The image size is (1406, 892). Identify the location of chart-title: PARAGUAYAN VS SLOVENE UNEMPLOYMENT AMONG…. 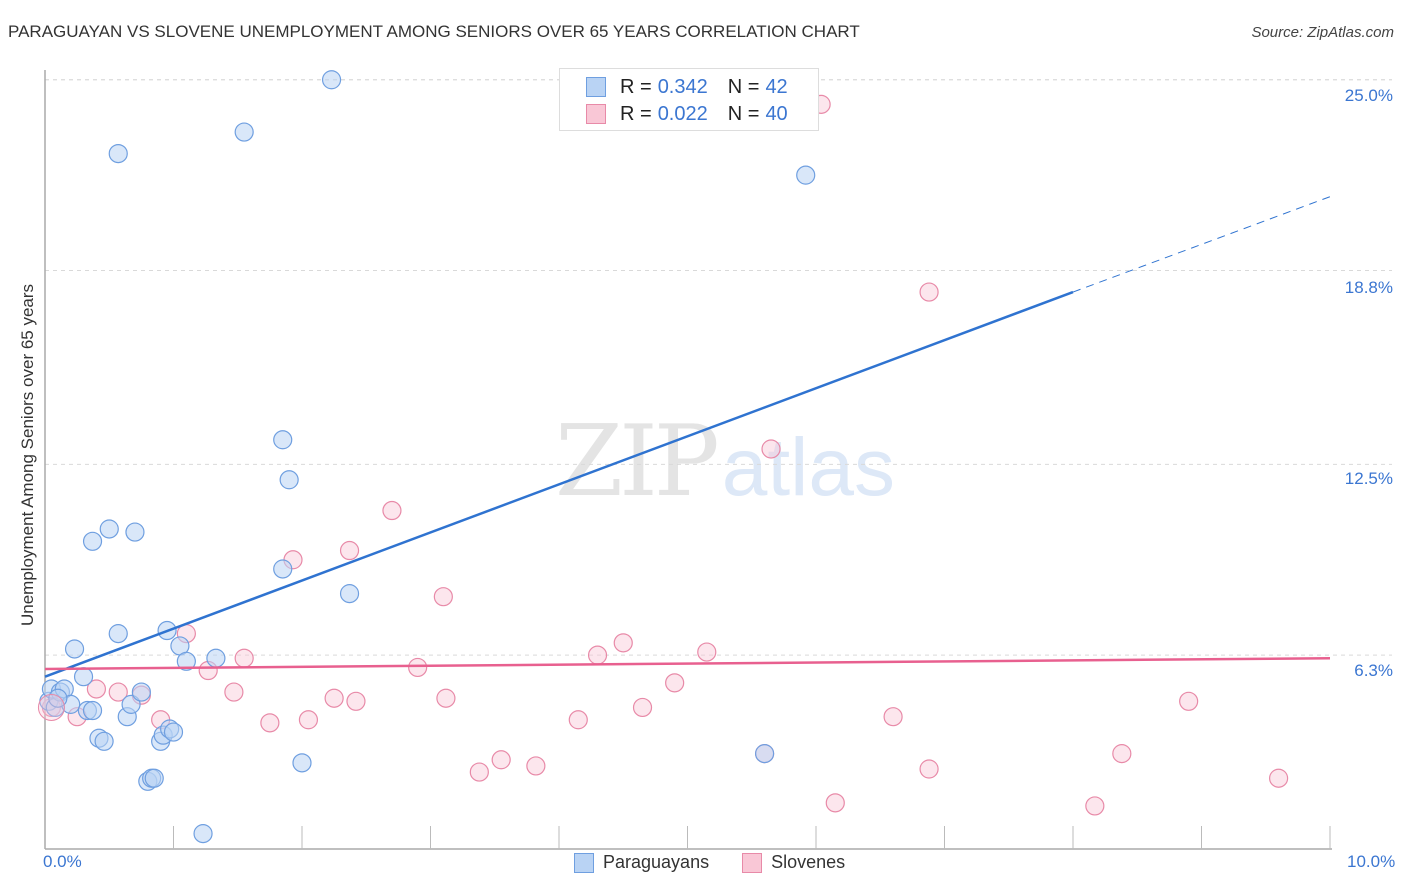
(434, 31).